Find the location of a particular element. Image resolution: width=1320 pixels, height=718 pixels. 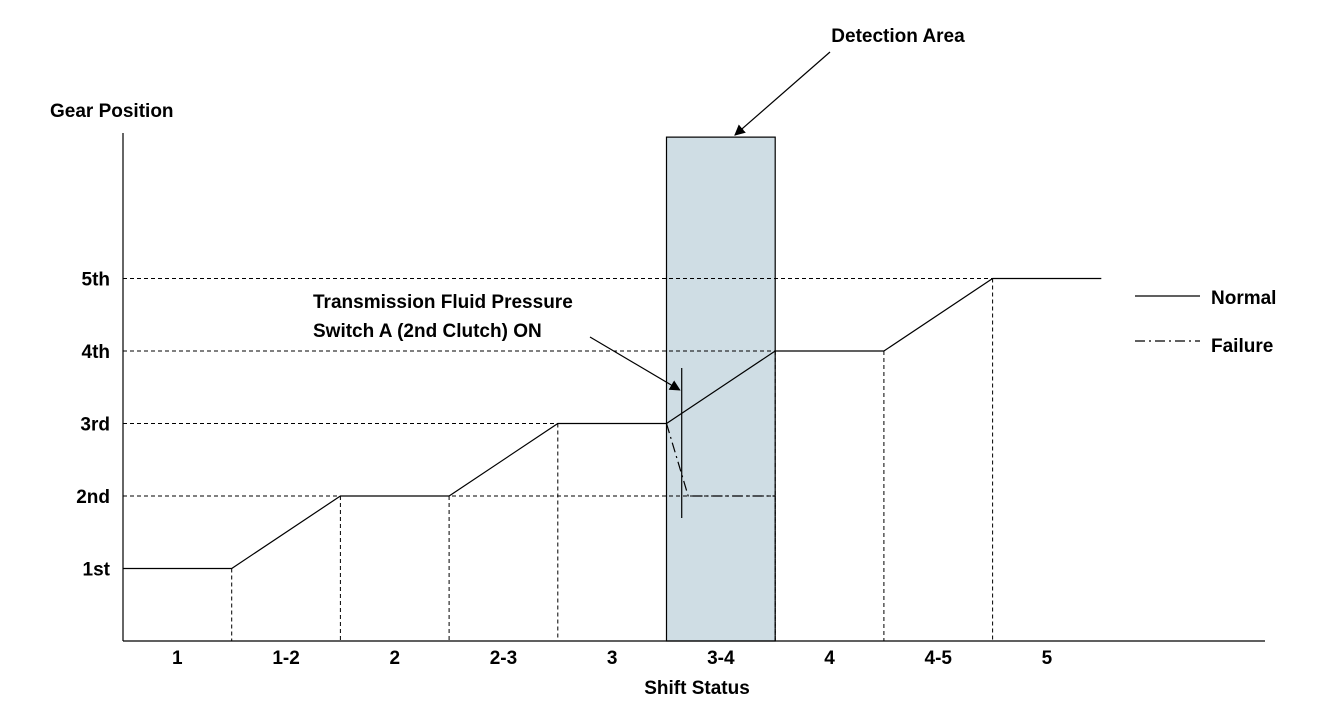

legend-failure-label: Failure is located at coordinates (1242, 346).